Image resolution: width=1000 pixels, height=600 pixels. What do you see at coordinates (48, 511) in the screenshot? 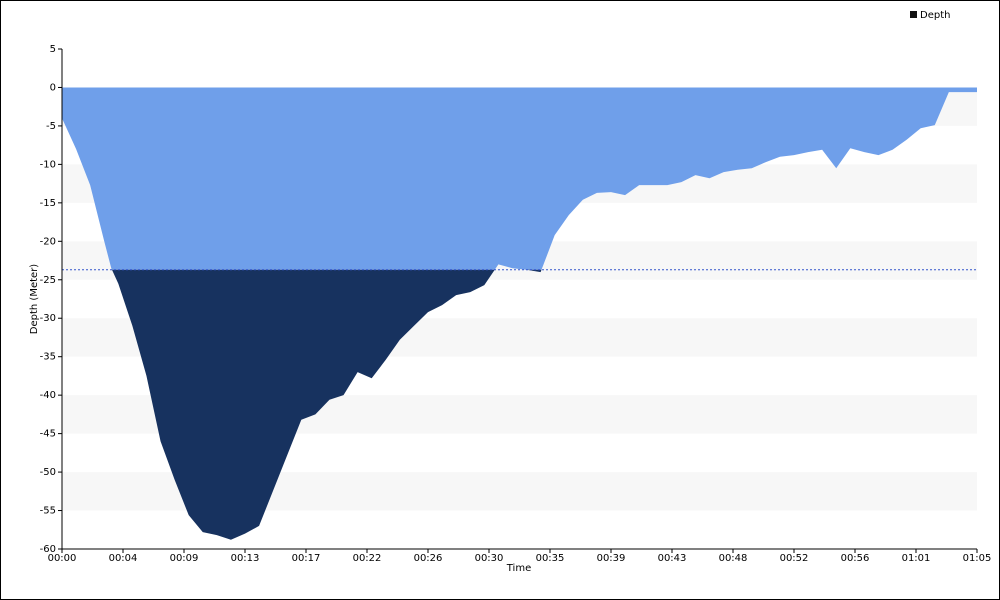
I see `y-tick-label: -55` at bounding box center [48, 511].